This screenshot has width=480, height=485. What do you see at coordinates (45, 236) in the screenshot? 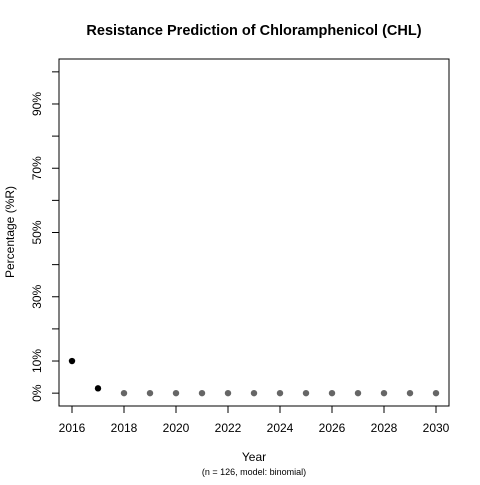
I see `y-axis: 0% 10% 30% 50% 70% 90%` at bounding box center [45, 236].